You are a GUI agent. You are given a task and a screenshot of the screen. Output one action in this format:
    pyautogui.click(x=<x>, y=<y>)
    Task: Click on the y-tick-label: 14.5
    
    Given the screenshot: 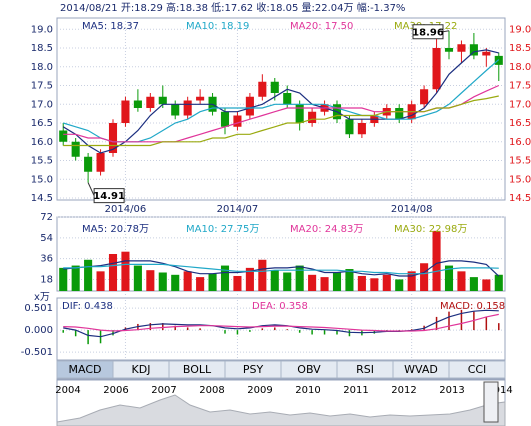 What is the action you would take?
    pyautogui.click(x=42, y=198)
    